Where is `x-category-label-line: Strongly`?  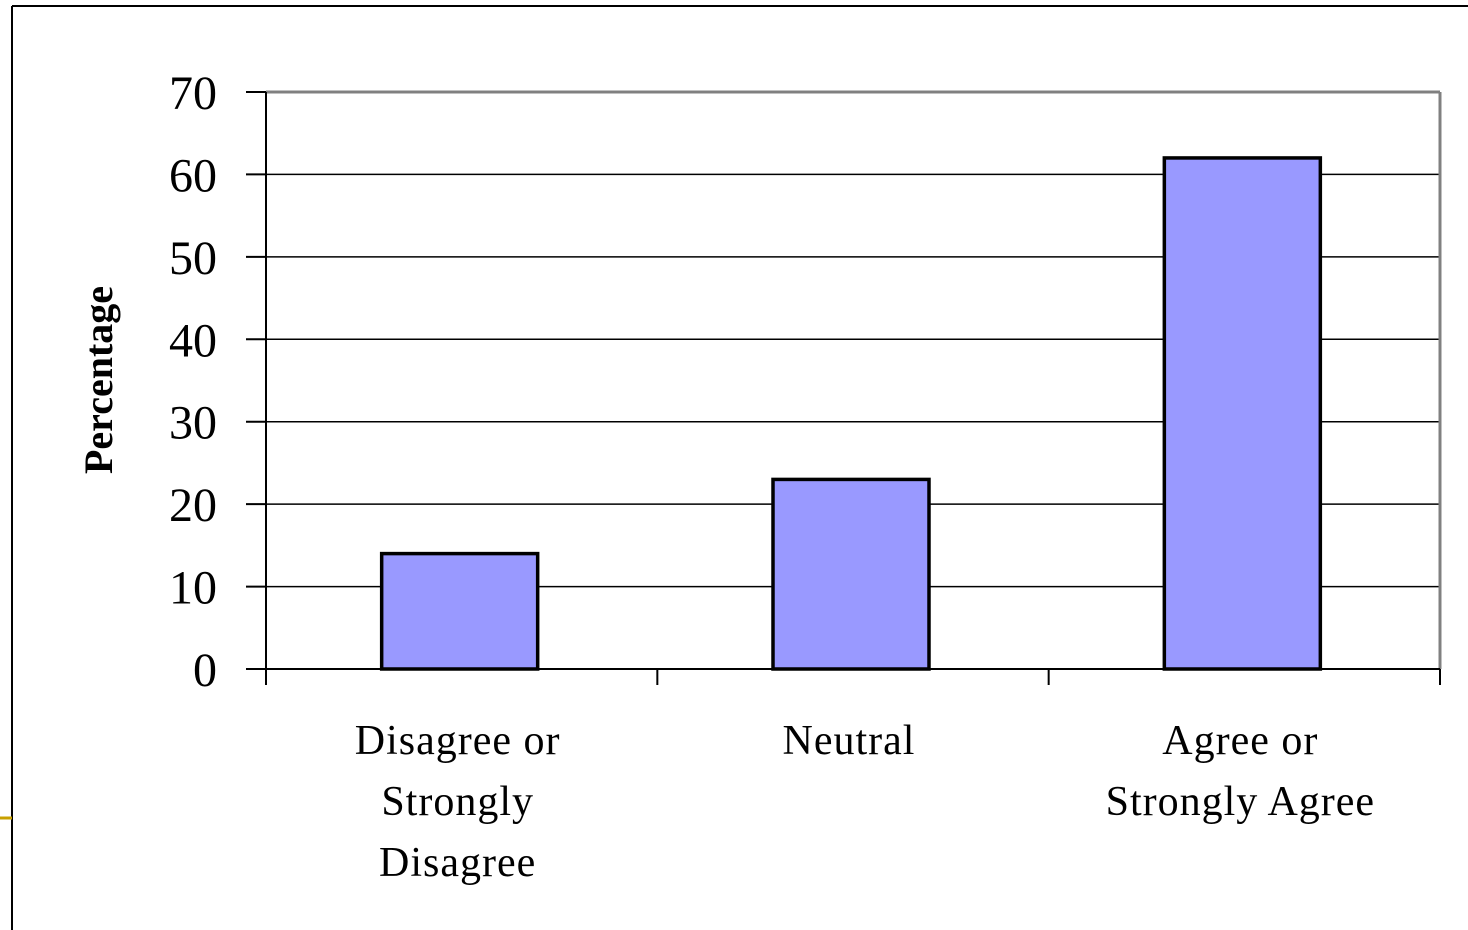 x-category-label-line: Strongly is located at coordinates (457, 802).